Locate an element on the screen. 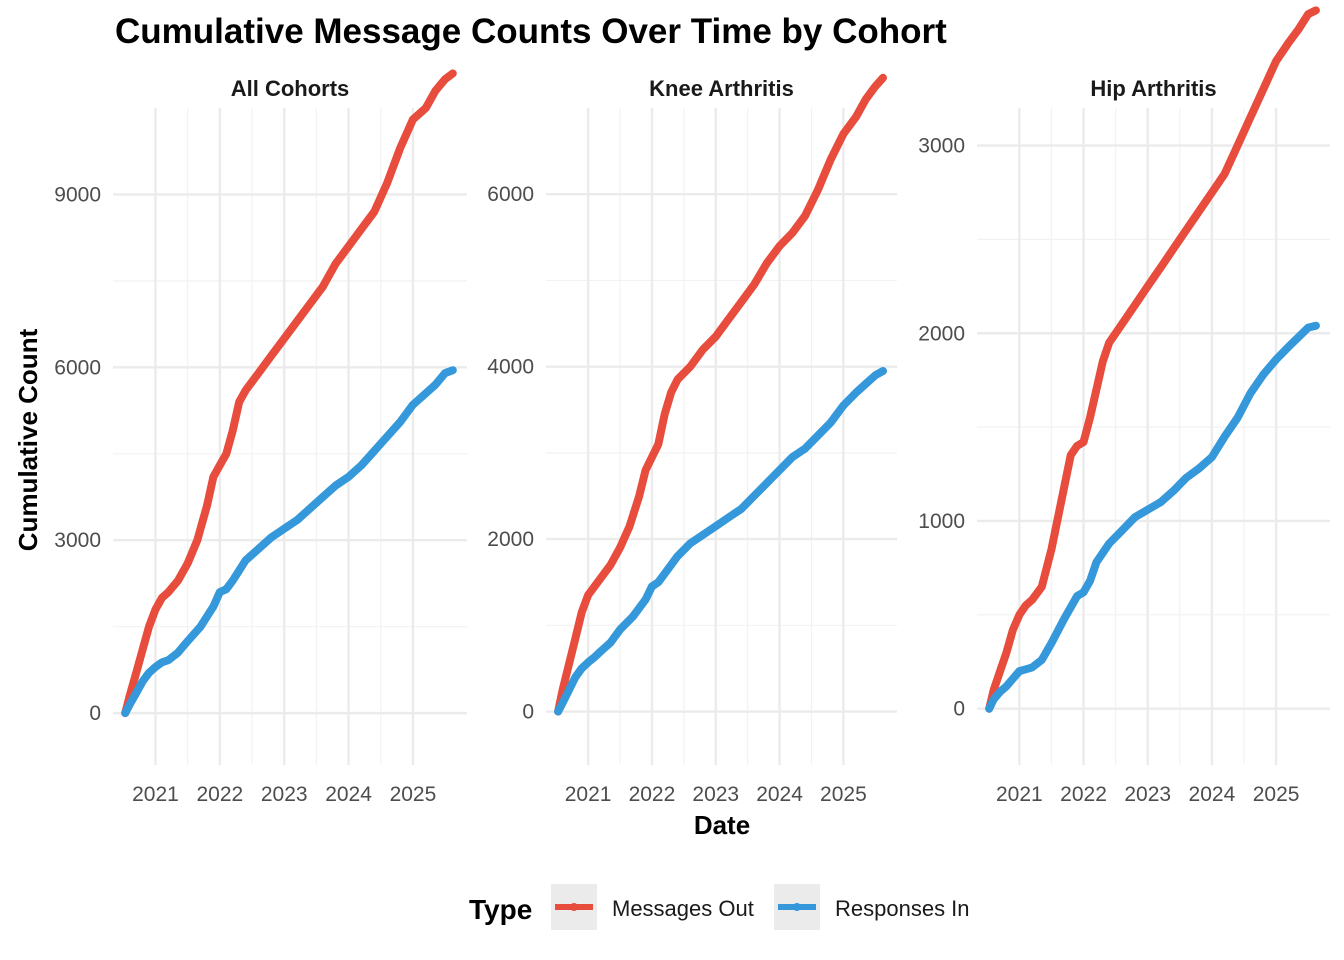  panel-strip-label: Hip Arthritis is located at coordinates (1153, 88).